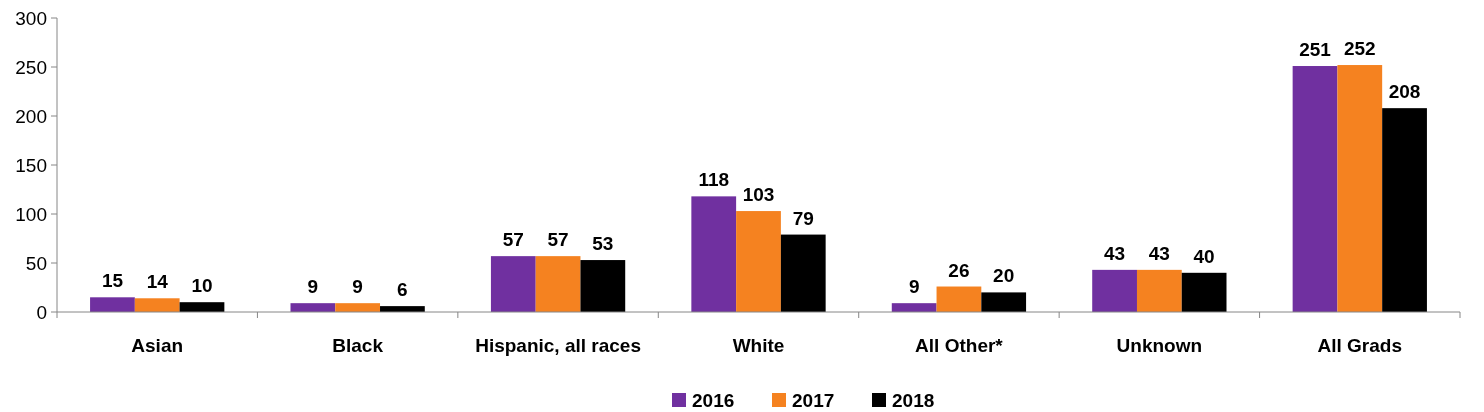 The width and height of the screenshot is (1484, 412). Describe the element at coordinates (558, 345) in the screenshot. I see `x-tick-label: Hispanic, all races` at that location.